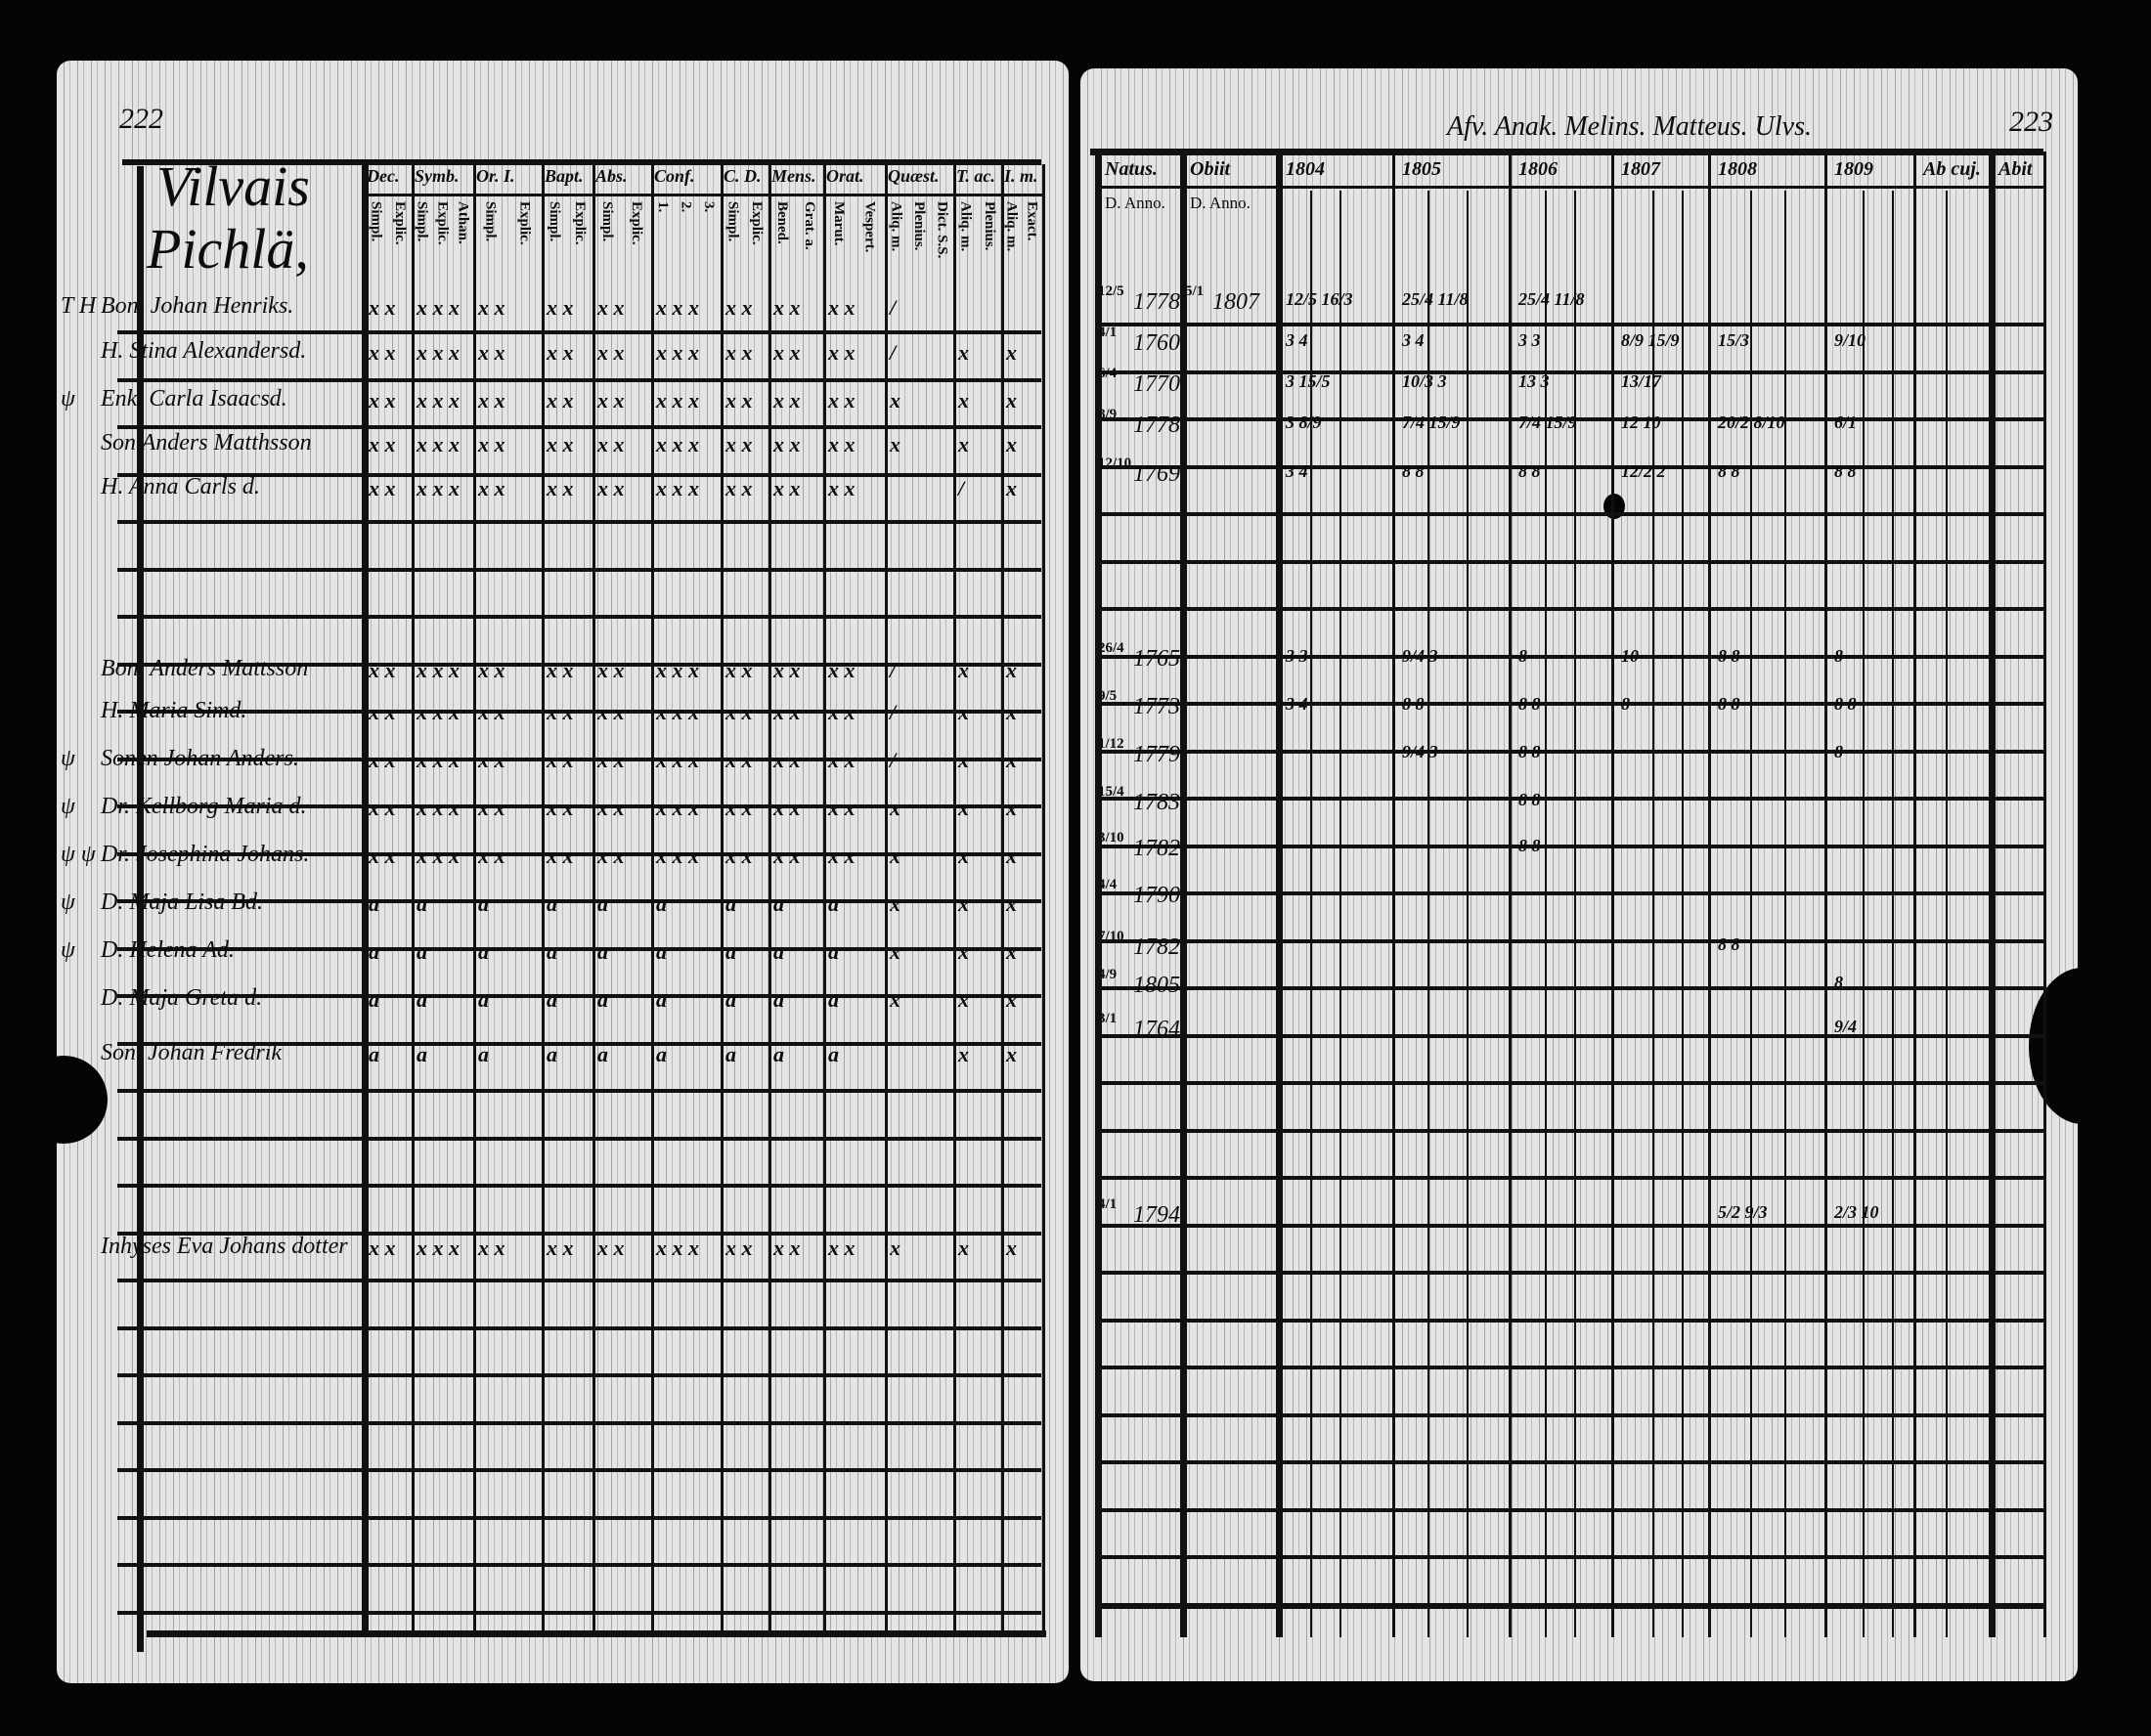  Describe the element at coordinates (675, 176) in the screenshot. I see `column-header-5: Conf.` at that location.